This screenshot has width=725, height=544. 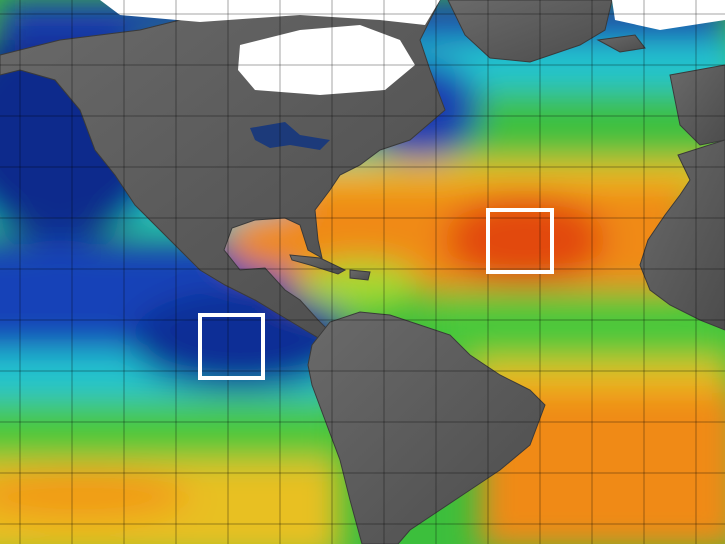 I want to click on iceland, so click(x=621, y=43).